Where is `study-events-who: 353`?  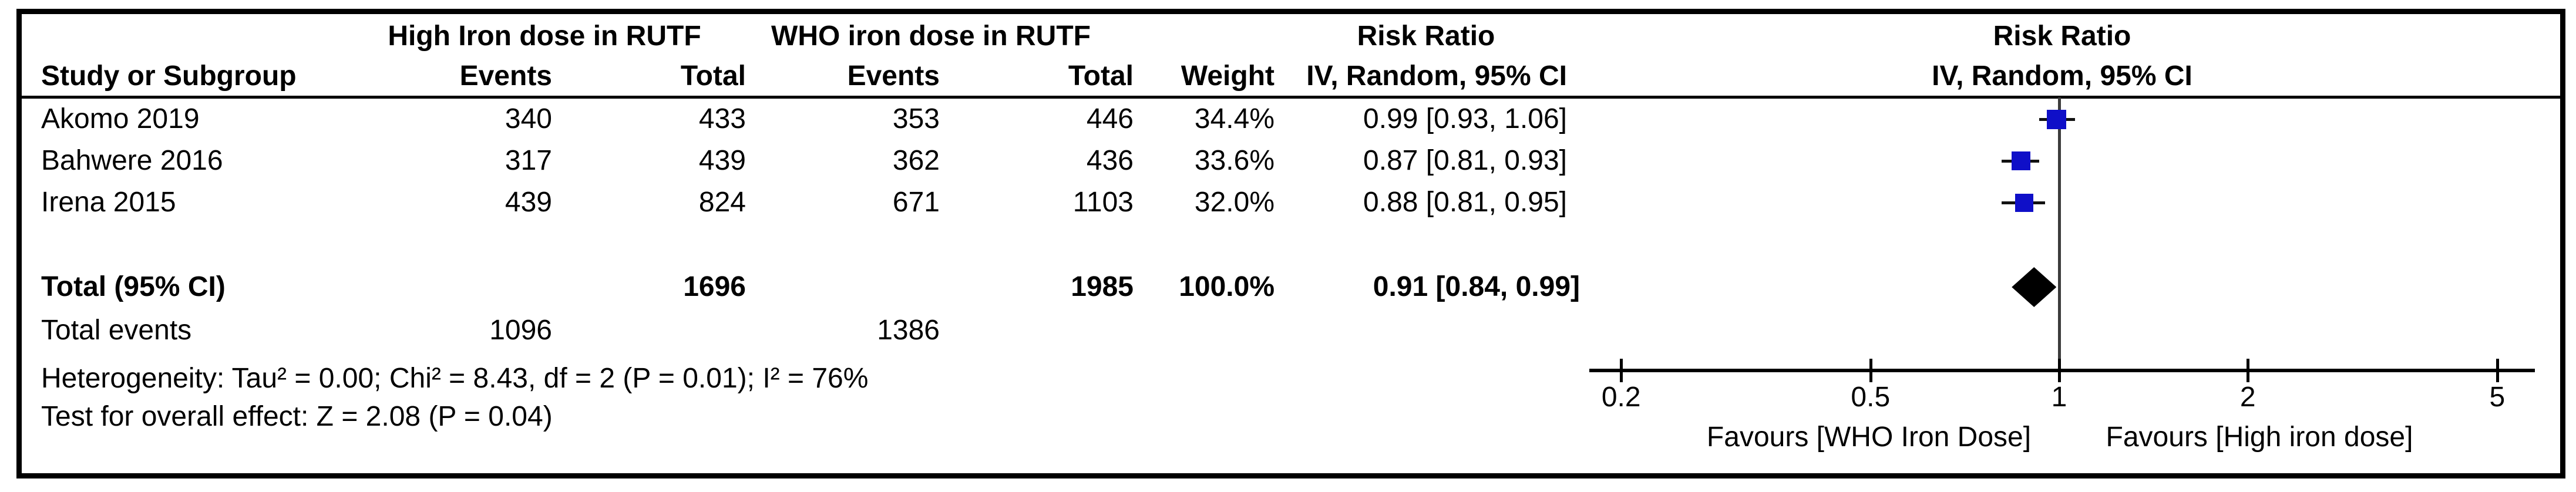
study-events-who: 353 is located at coordinates (916, 118).